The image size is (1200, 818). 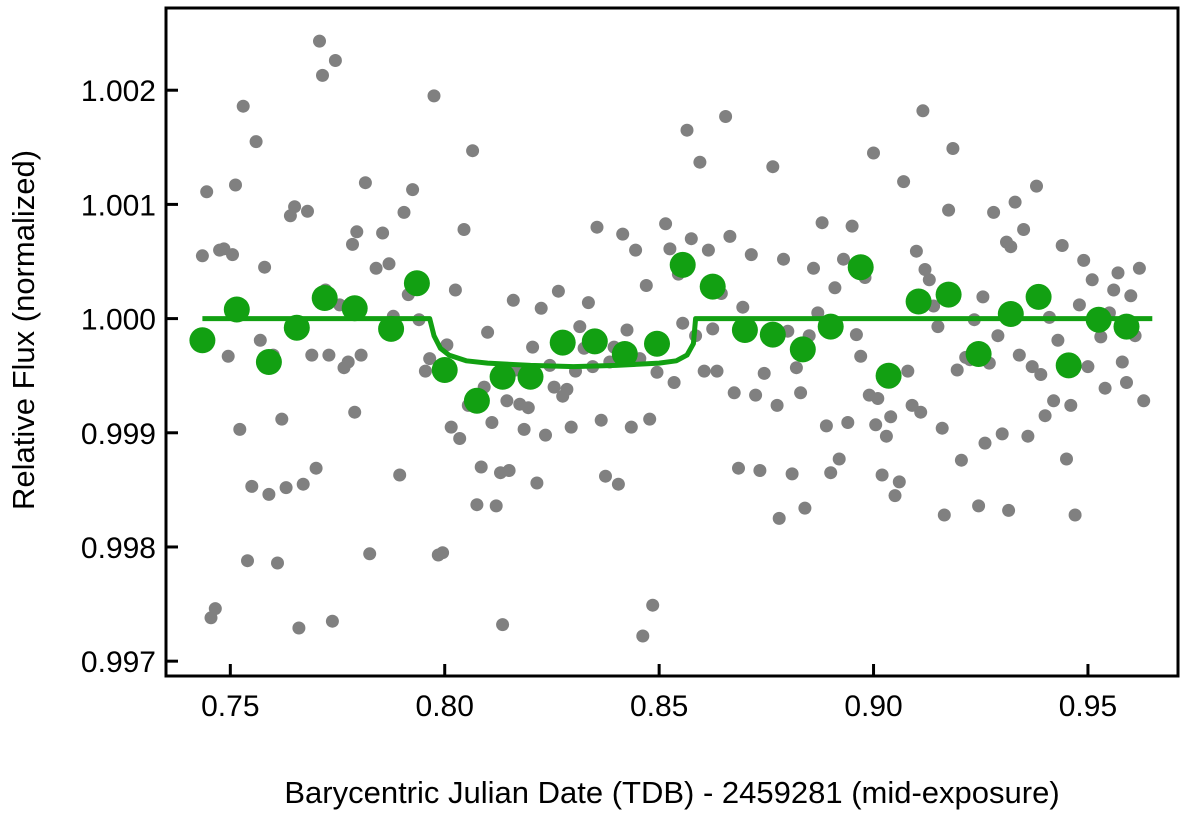 What do you see at coordinates (677, 343) in the screenshot?
I see `model-line-path` at bounding box center [677, 343].